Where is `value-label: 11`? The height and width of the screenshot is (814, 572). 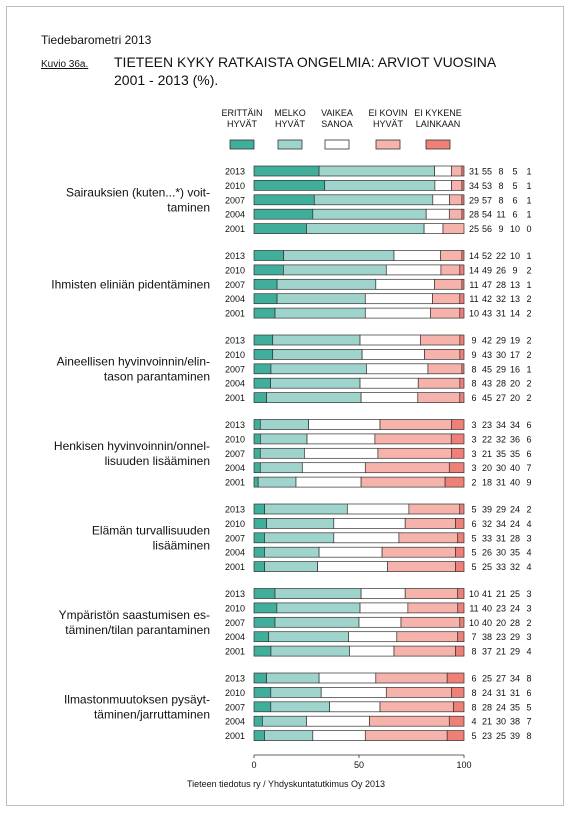 value-label: 11 is located at coordinates (500, 215).